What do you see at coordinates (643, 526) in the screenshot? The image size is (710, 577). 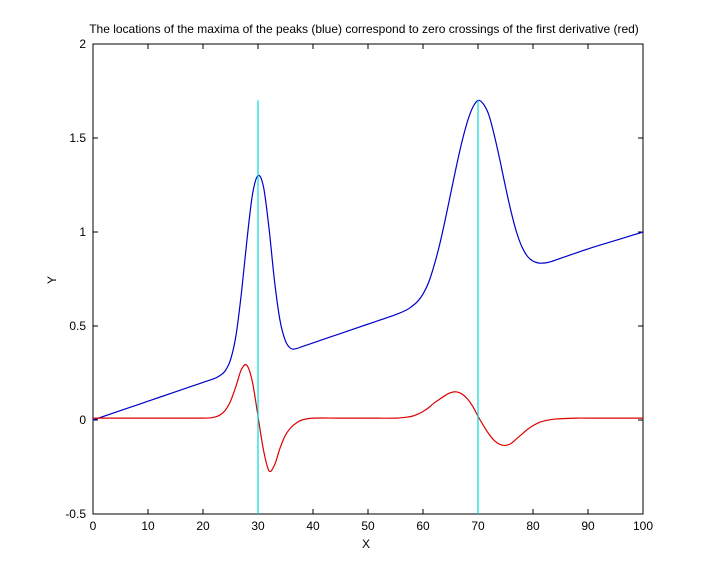 I see `x-tick-label: 100` at bounding box center [643, 526].